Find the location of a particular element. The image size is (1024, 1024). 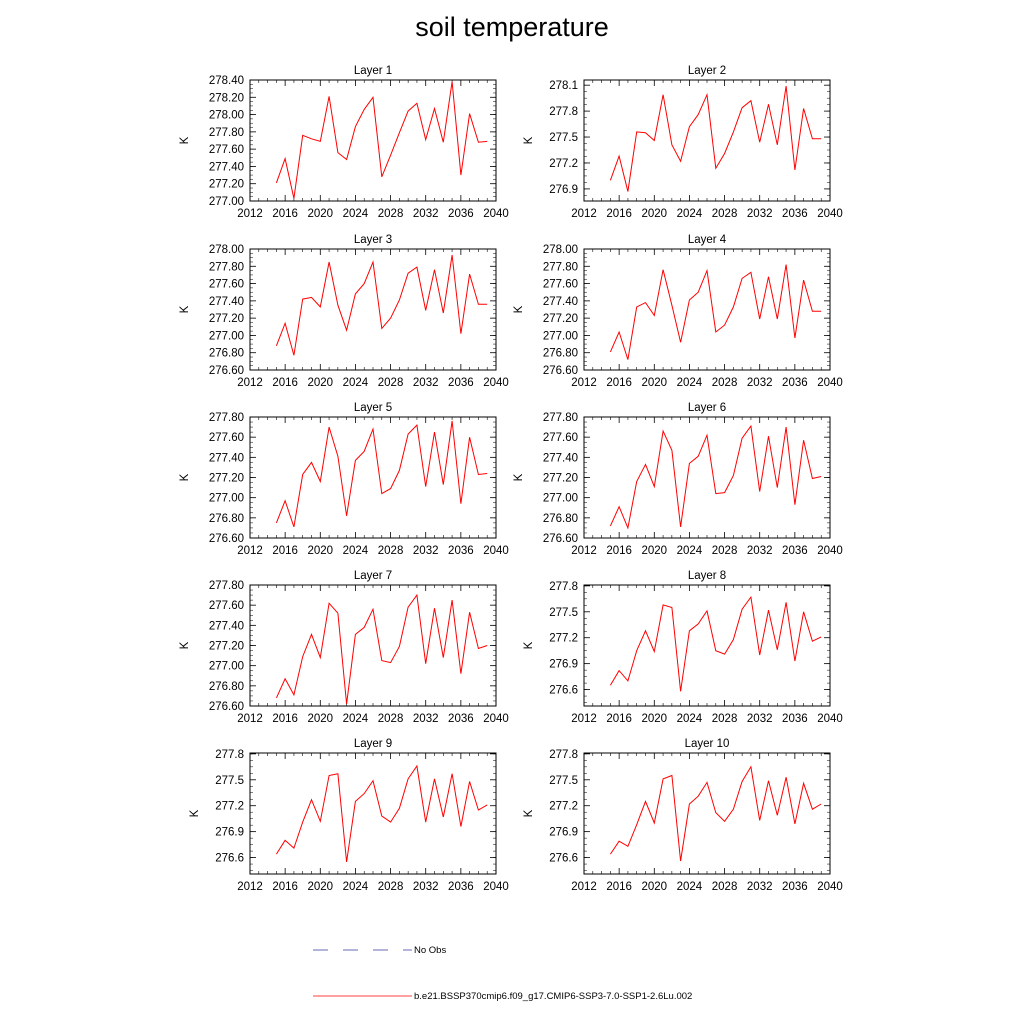

panel-title: Layer 3 is located at coordinates (373, 240).